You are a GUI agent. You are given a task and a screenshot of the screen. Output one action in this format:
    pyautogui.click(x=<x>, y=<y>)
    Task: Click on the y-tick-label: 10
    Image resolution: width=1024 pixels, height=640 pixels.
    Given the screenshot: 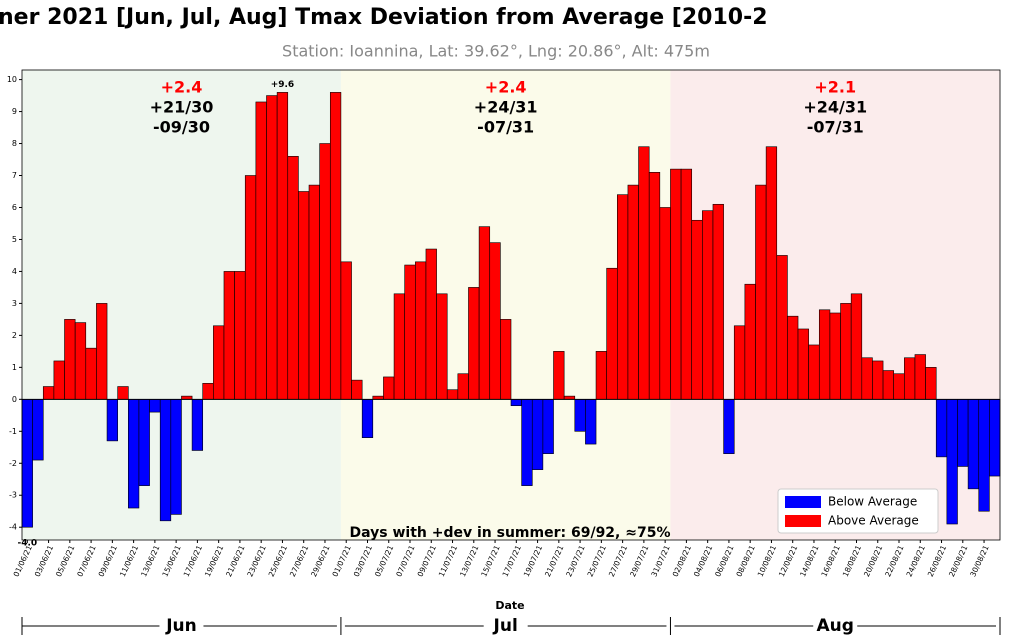 What is the action you would take?
    pyautogui.click(x=12, y=79)
    